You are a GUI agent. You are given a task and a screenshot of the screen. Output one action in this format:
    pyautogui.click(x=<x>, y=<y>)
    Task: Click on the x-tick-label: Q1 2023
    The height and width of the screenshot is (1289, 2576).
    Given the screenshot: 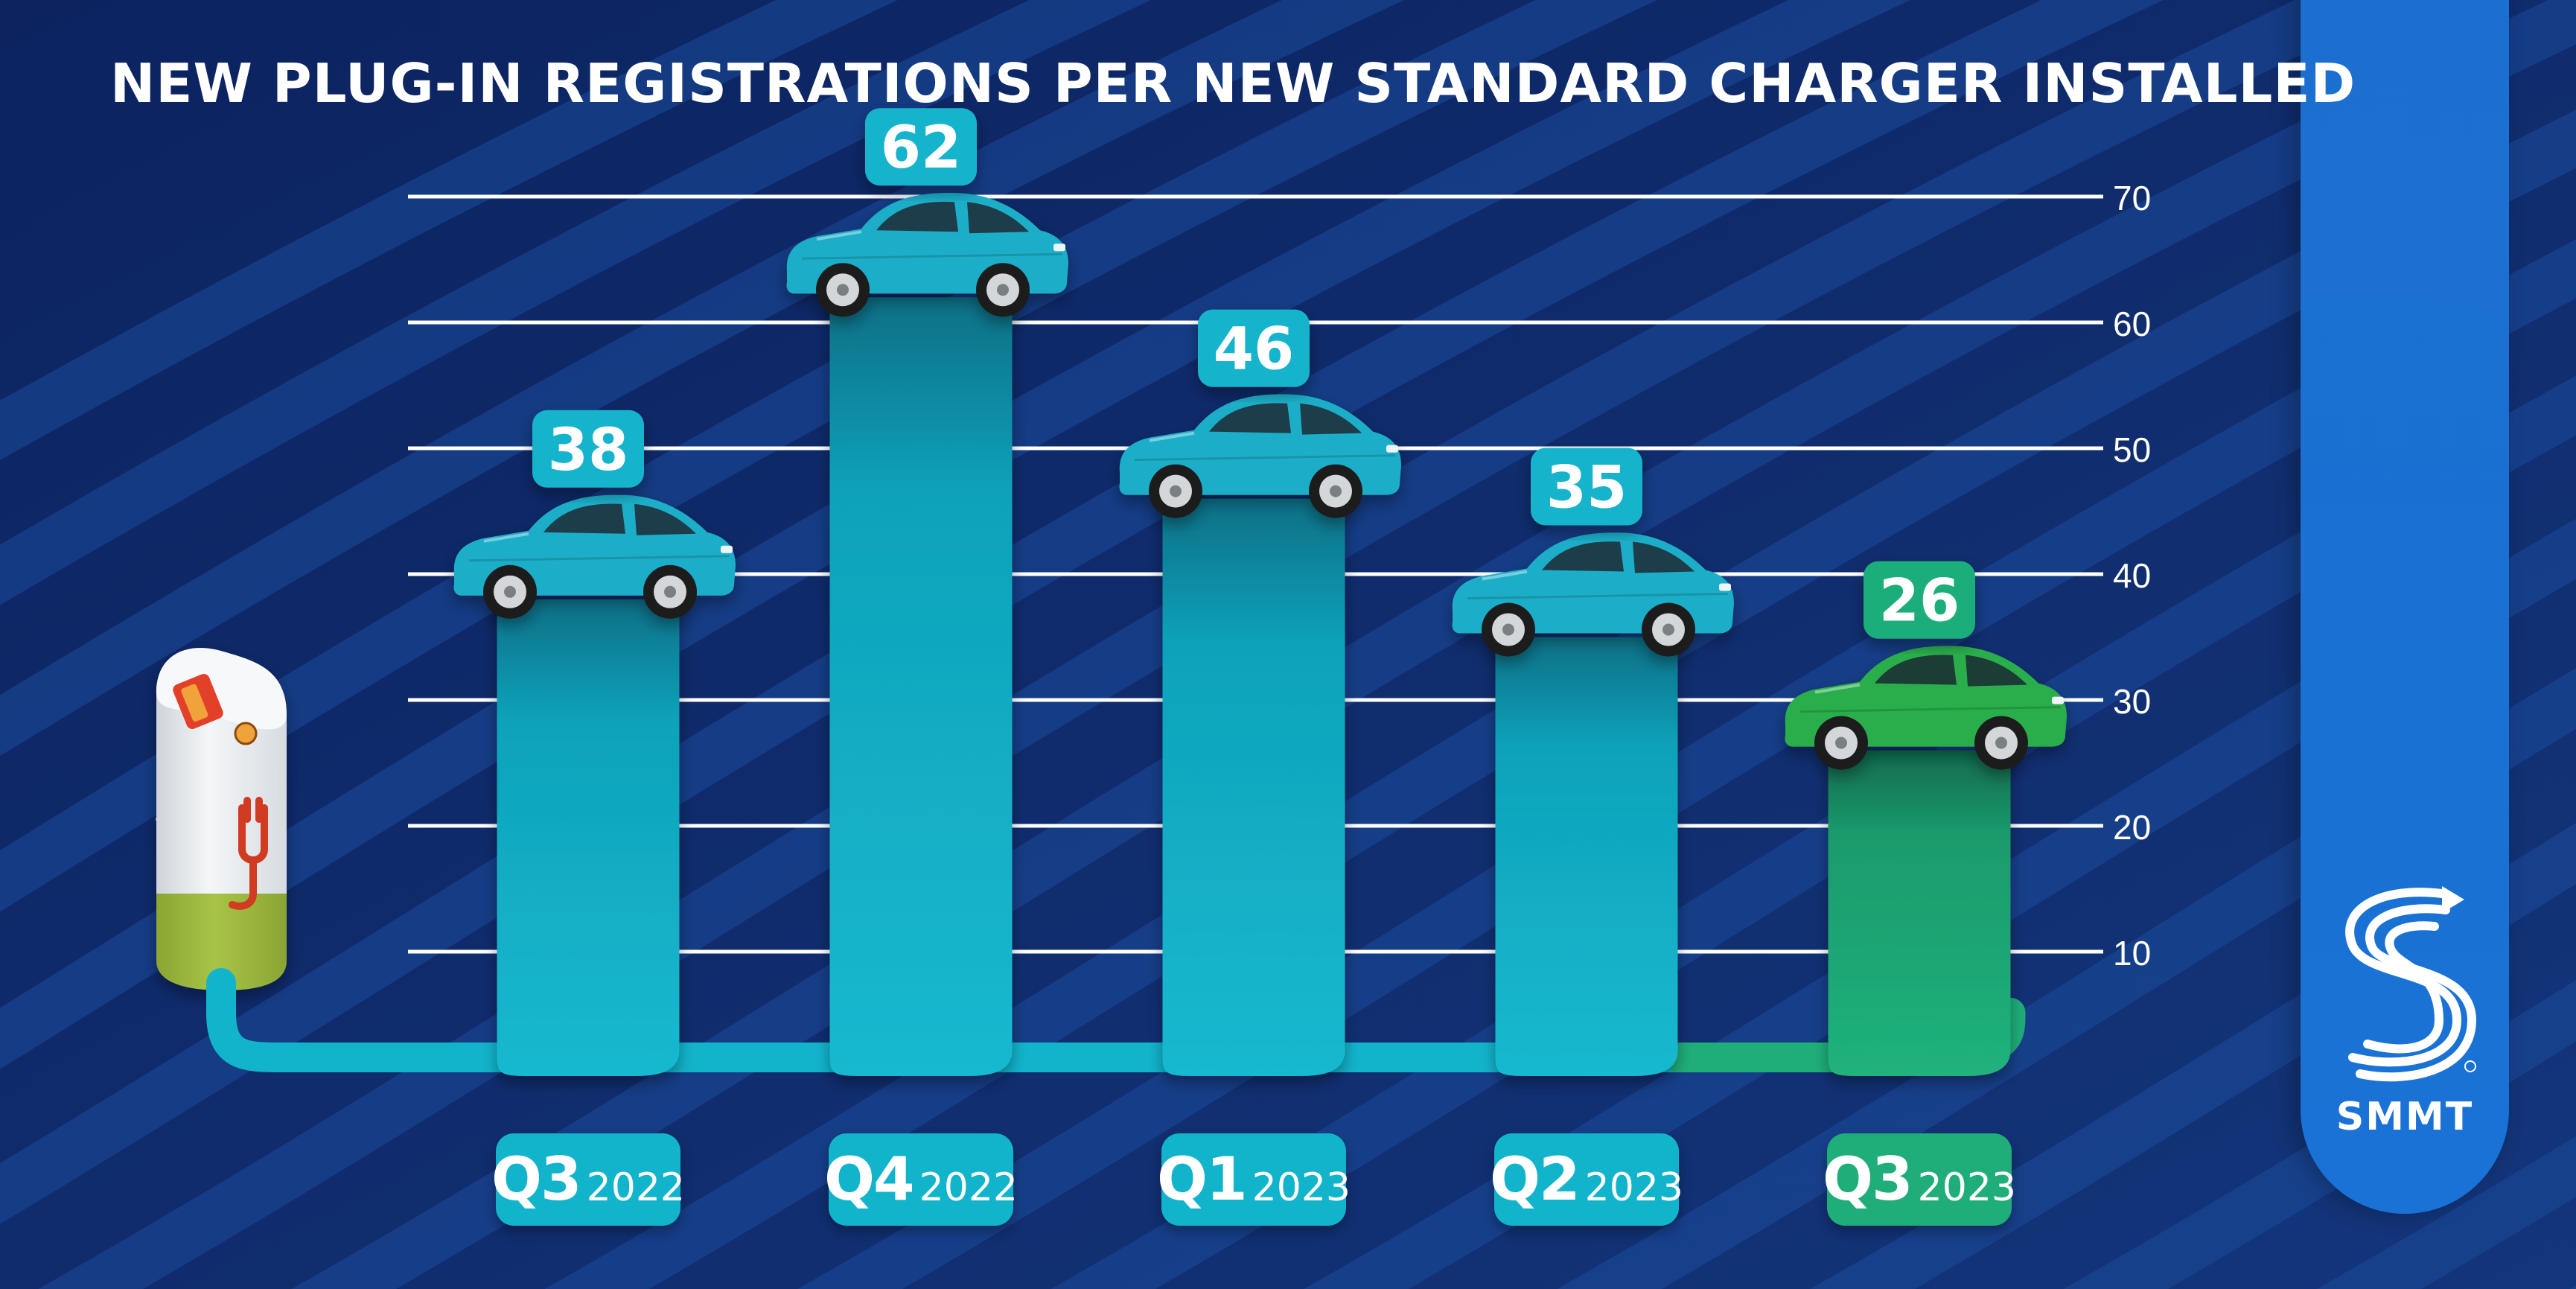 What is the action you would take?
    pyautogui.click(x=1254, y=1179)
    